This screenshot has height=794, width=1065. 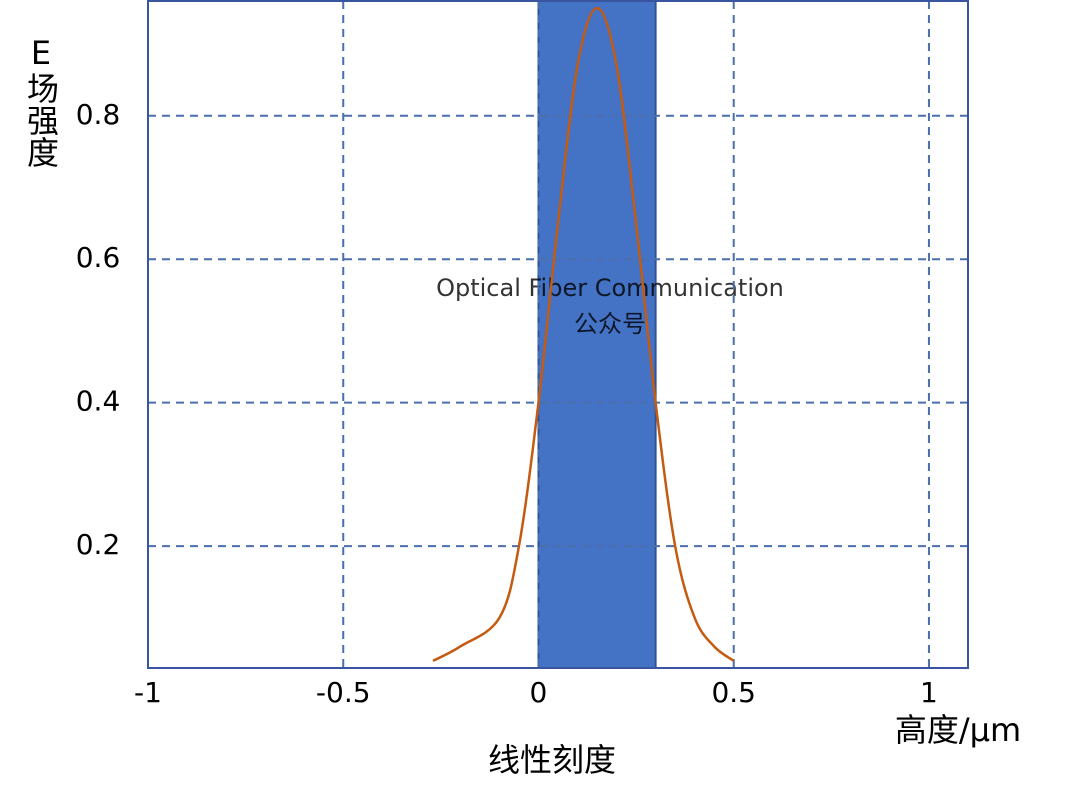 What do you see at coordinates (610, 288) in the screenshot?
I see `watermark: Optical Fiber Communication` at bounding box center [610, 288].